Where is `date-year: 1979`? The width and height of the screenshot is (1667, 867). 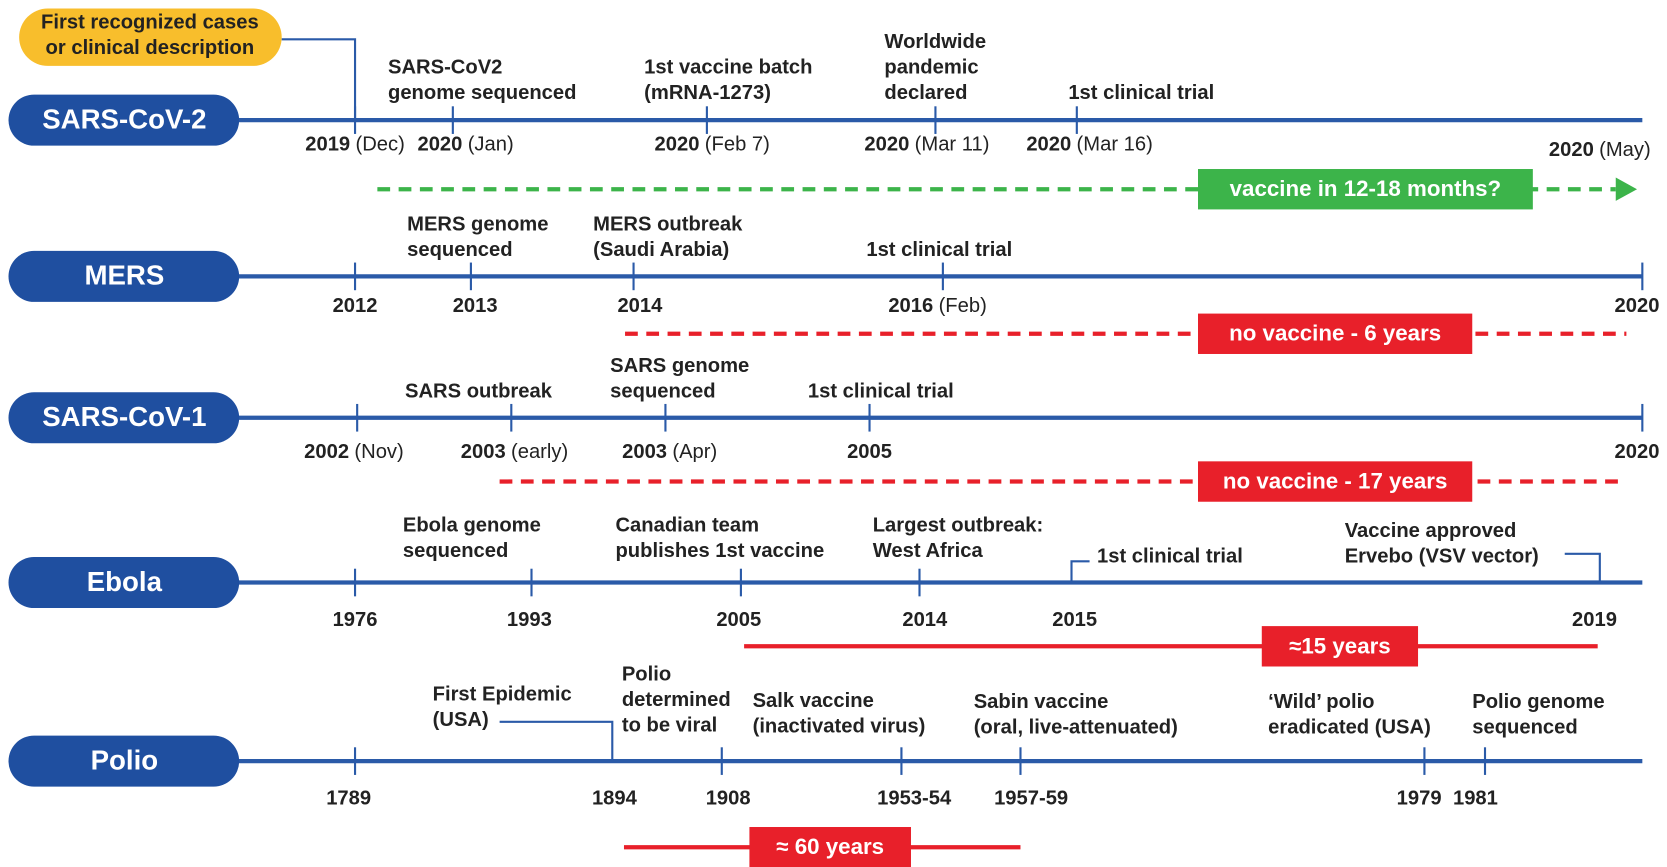
date-year: 1979 is located at coordinates (1419, 799).